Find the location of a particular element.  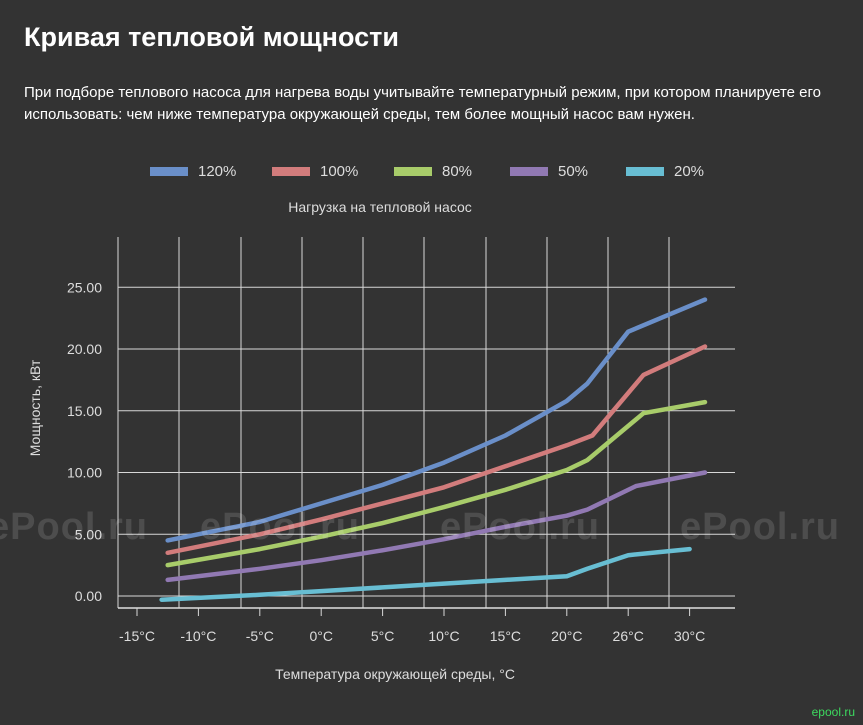

y-tick-label: 0.00 is located at coordinates (88, 596).